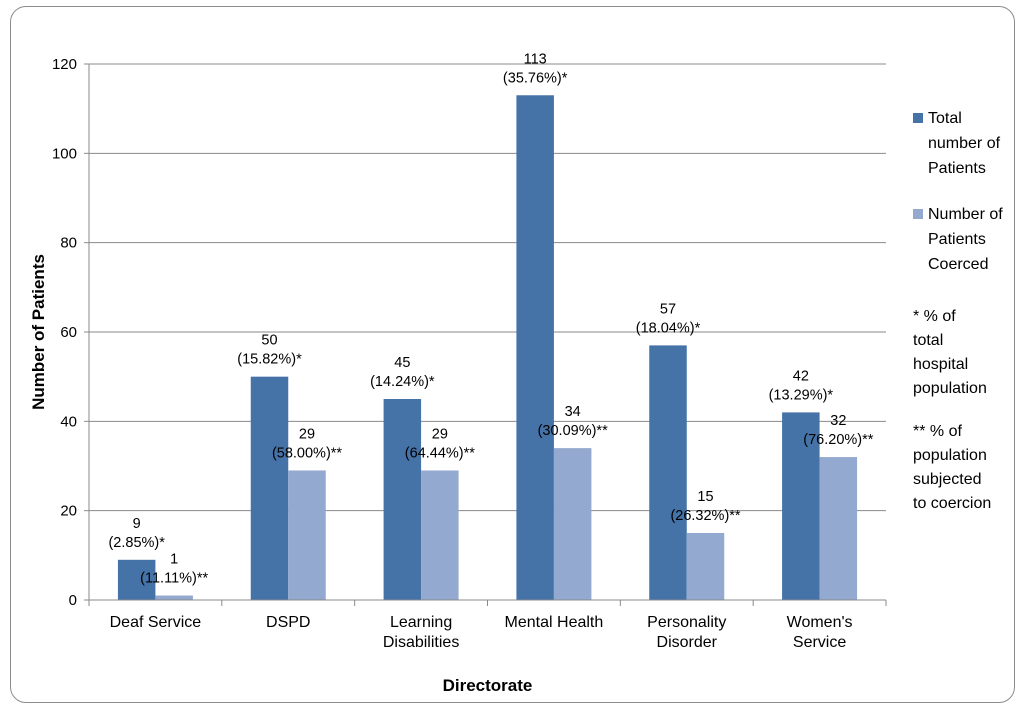  I want to click on y-tick-label: 100, so click(64, 153).